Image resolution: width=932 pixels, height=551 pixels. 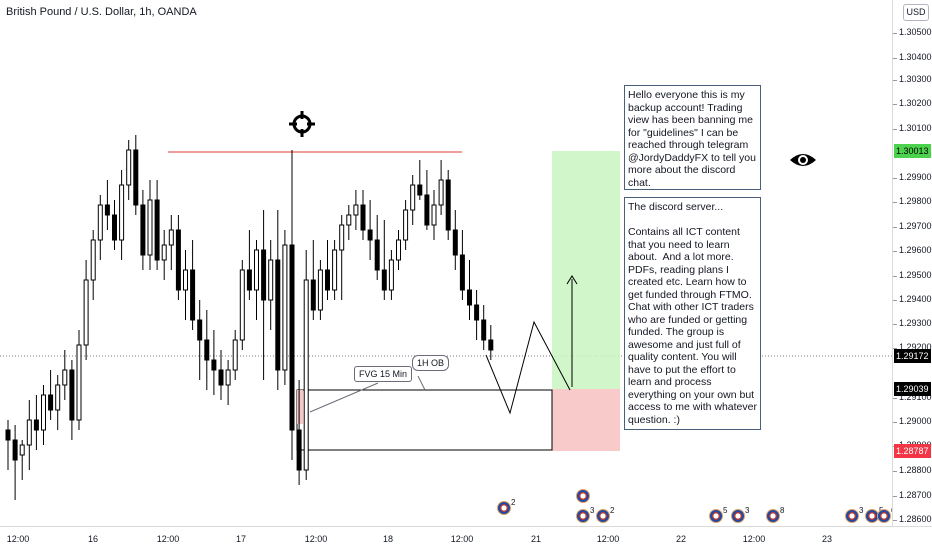 I want to click on fvg-box, so click(x=300, y=407).